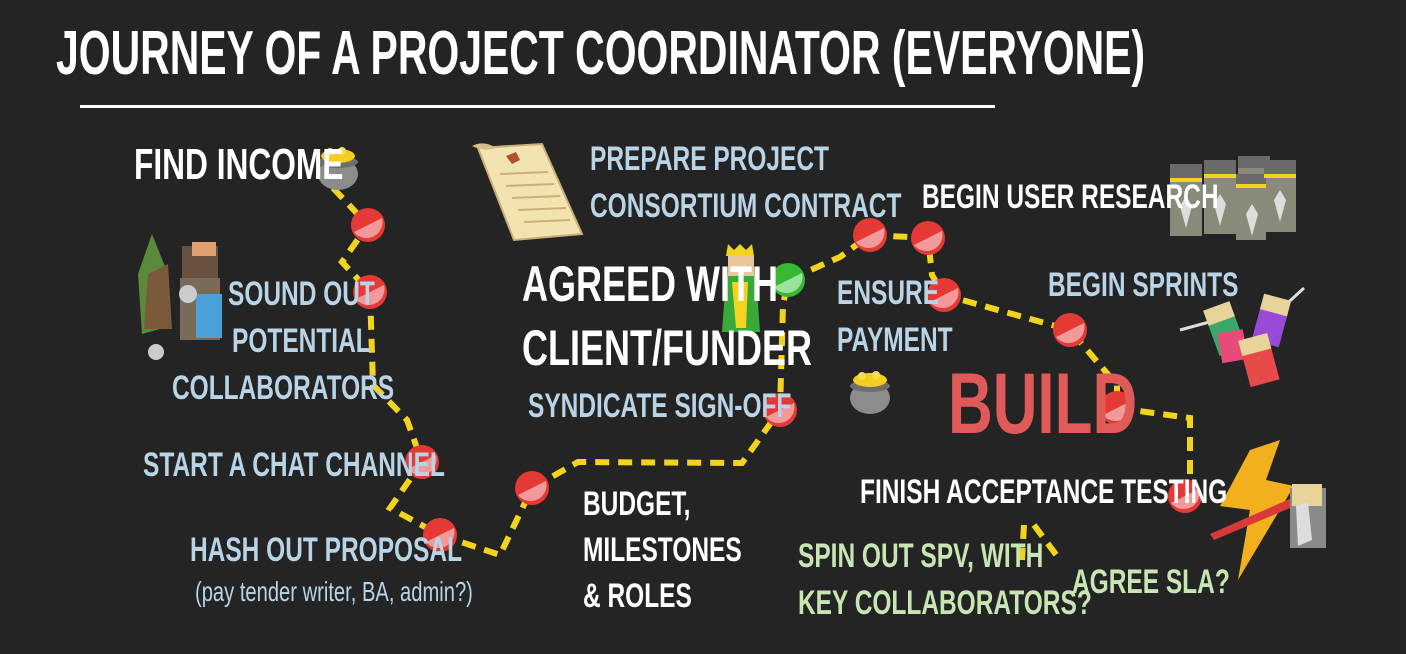 Image resolution: width=1406 pixels, height=654 pixels. I want to click on label-agree-sla: AGREE SLA?, so click(1151, 582).